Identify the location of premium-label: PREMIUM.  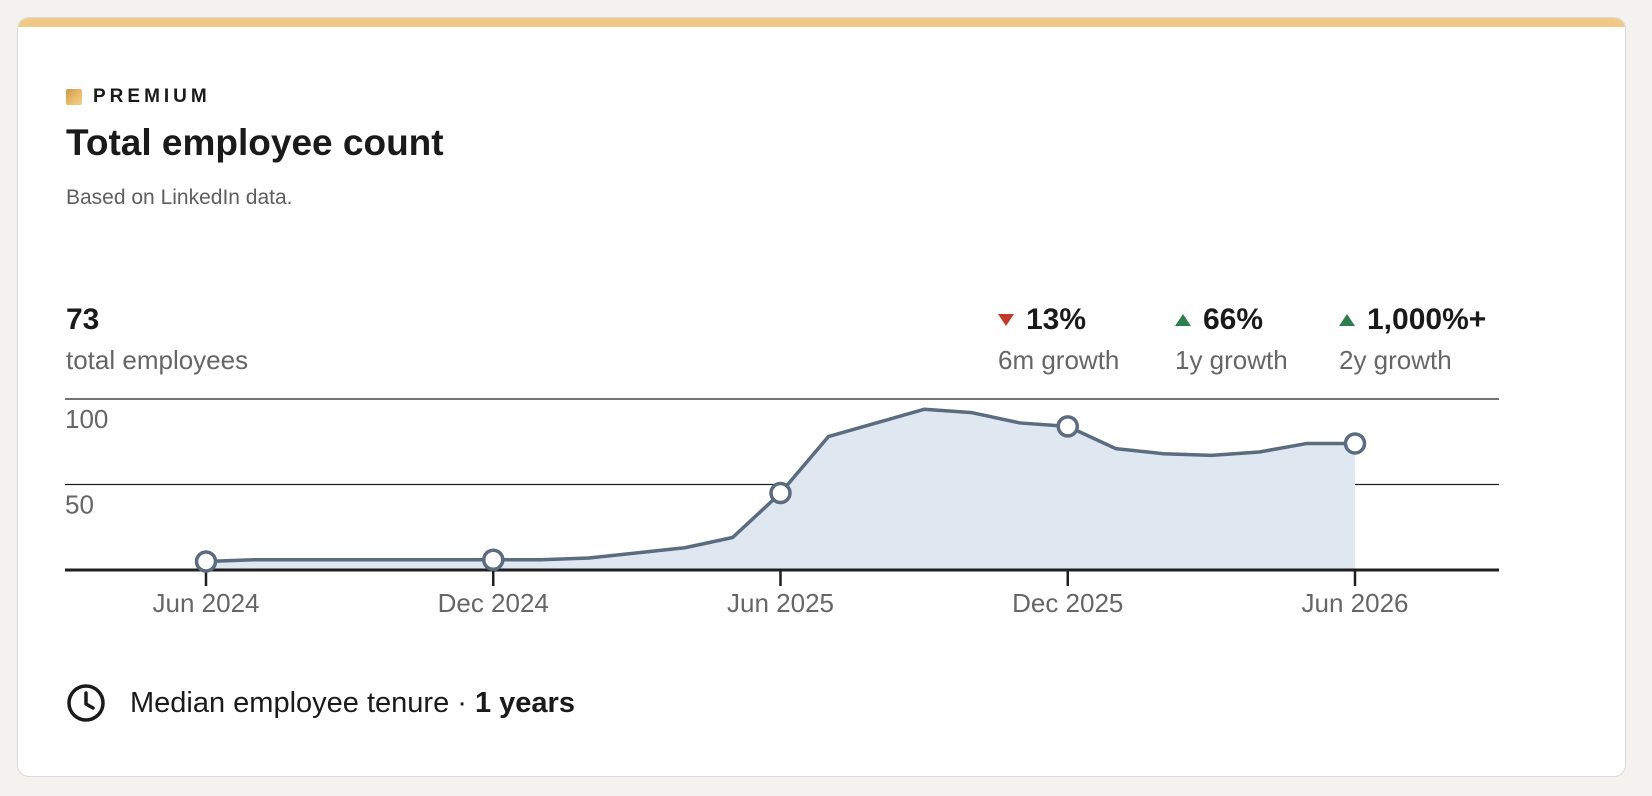
(152, 96).